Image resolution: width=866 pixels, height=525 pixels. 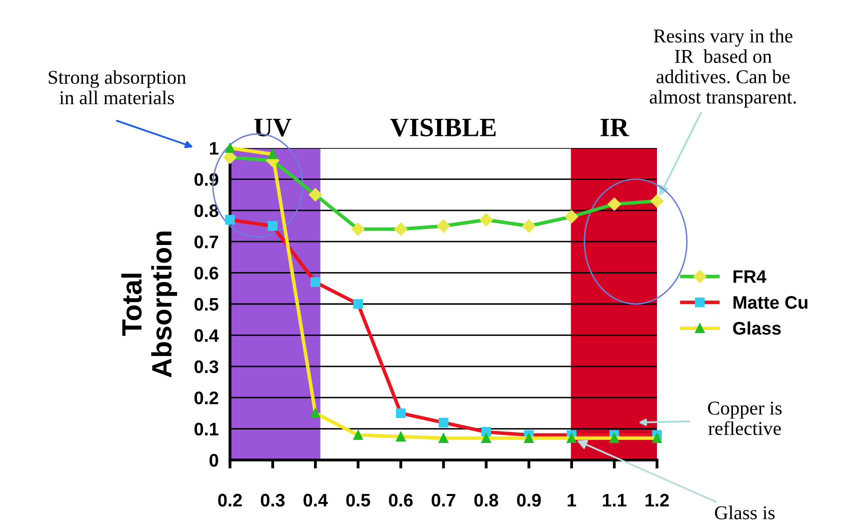 What do you see at coordinates (206, 335) in the screenshot?
I see `y-tick-label: 0.4` at bounding box center [206, 335].